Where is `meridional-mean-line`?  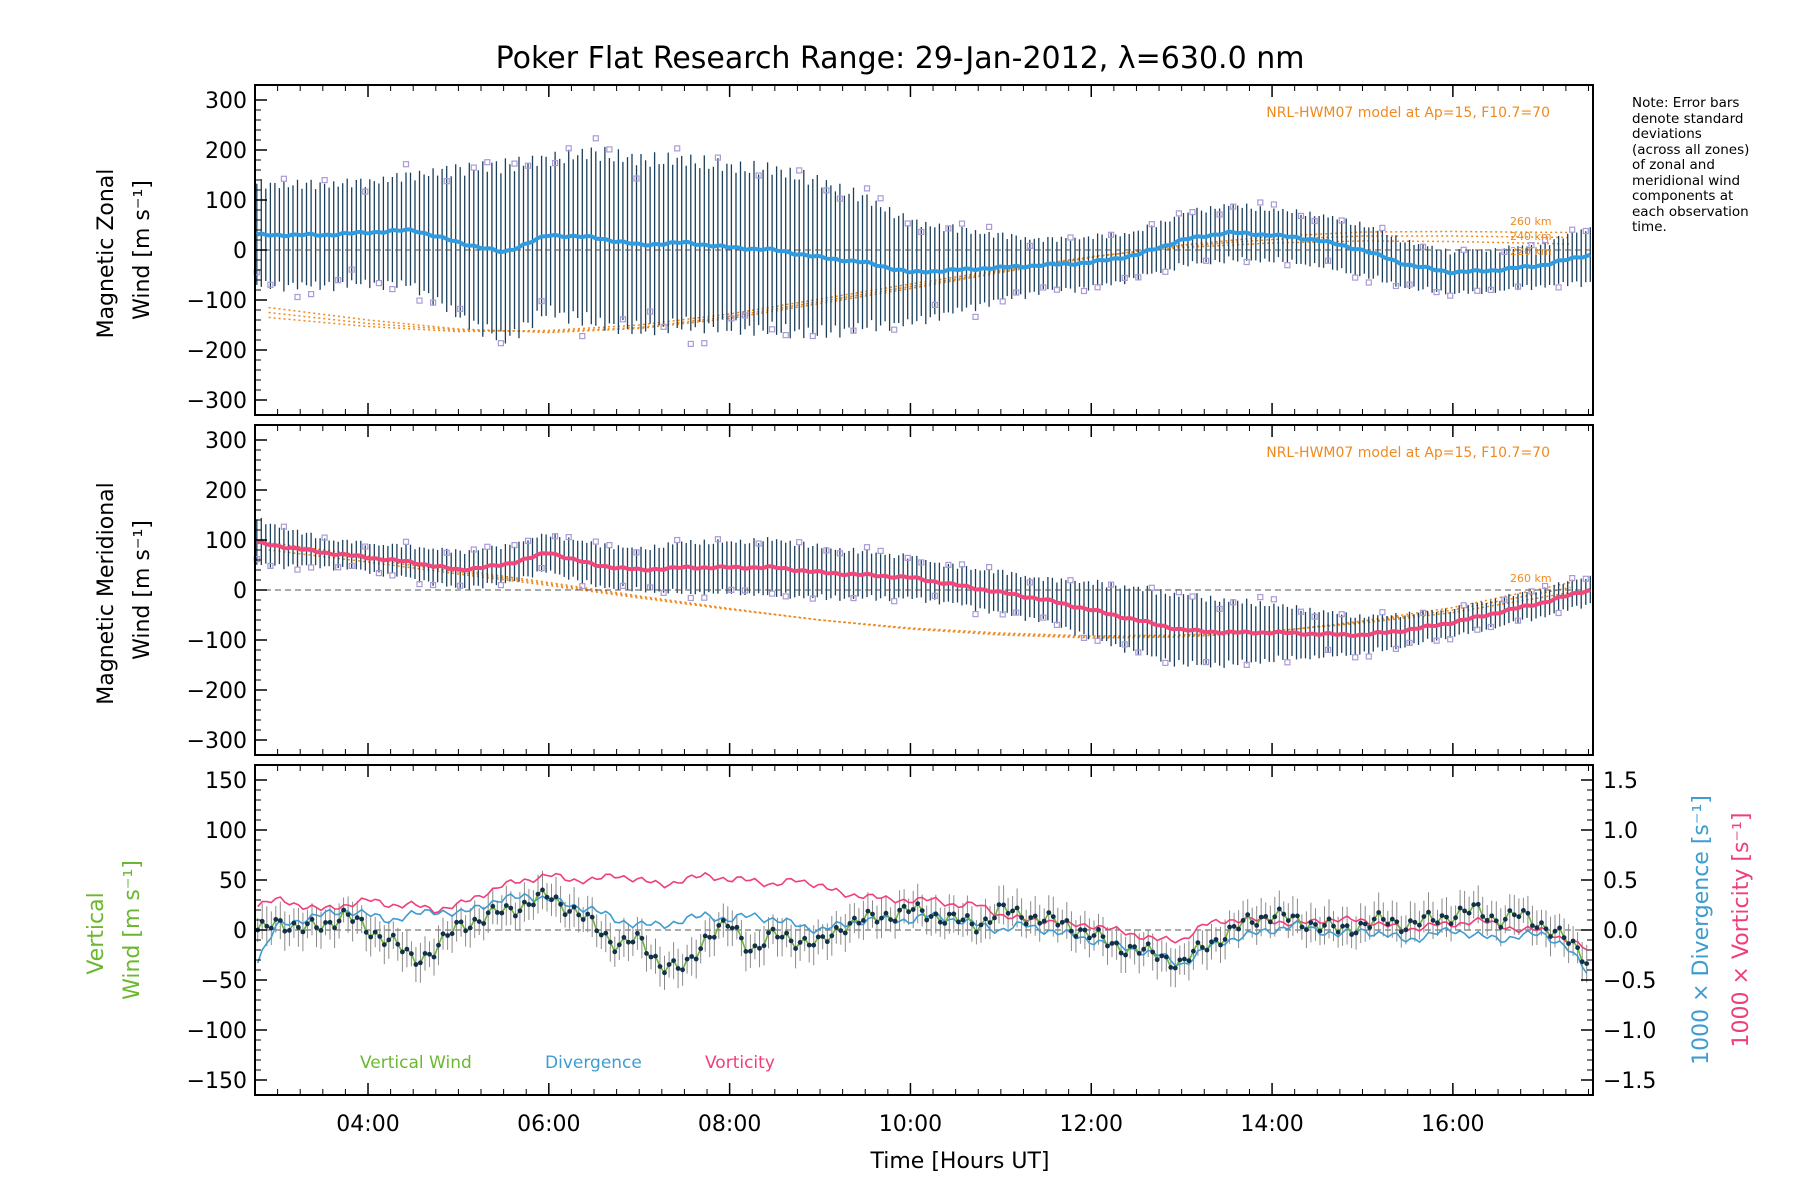
meridional-mean-line is located at coordinates (924, 588).